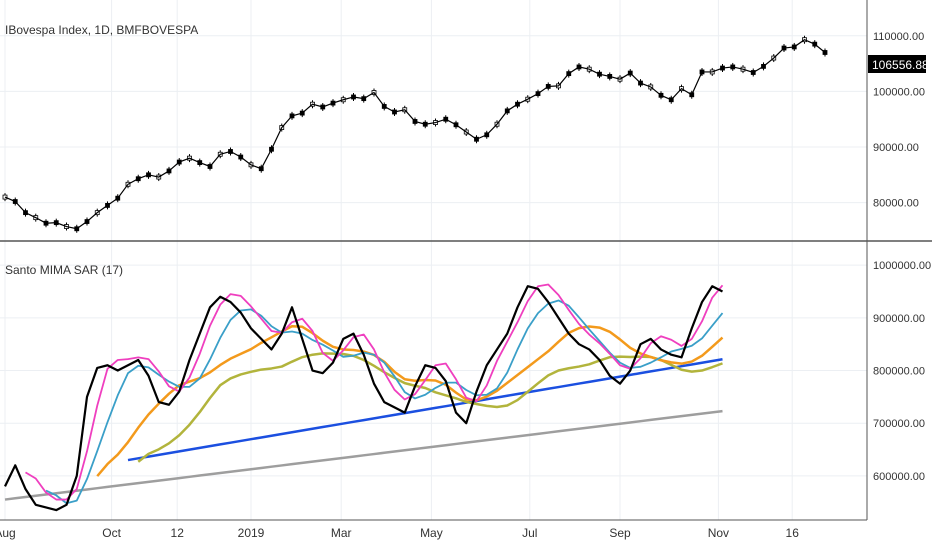 The height and width of the screenshot is (555, 932). Describe the element at coordinates (896, 148) in the screenshot. I see `price-tick-label: 90000.00` at that location.